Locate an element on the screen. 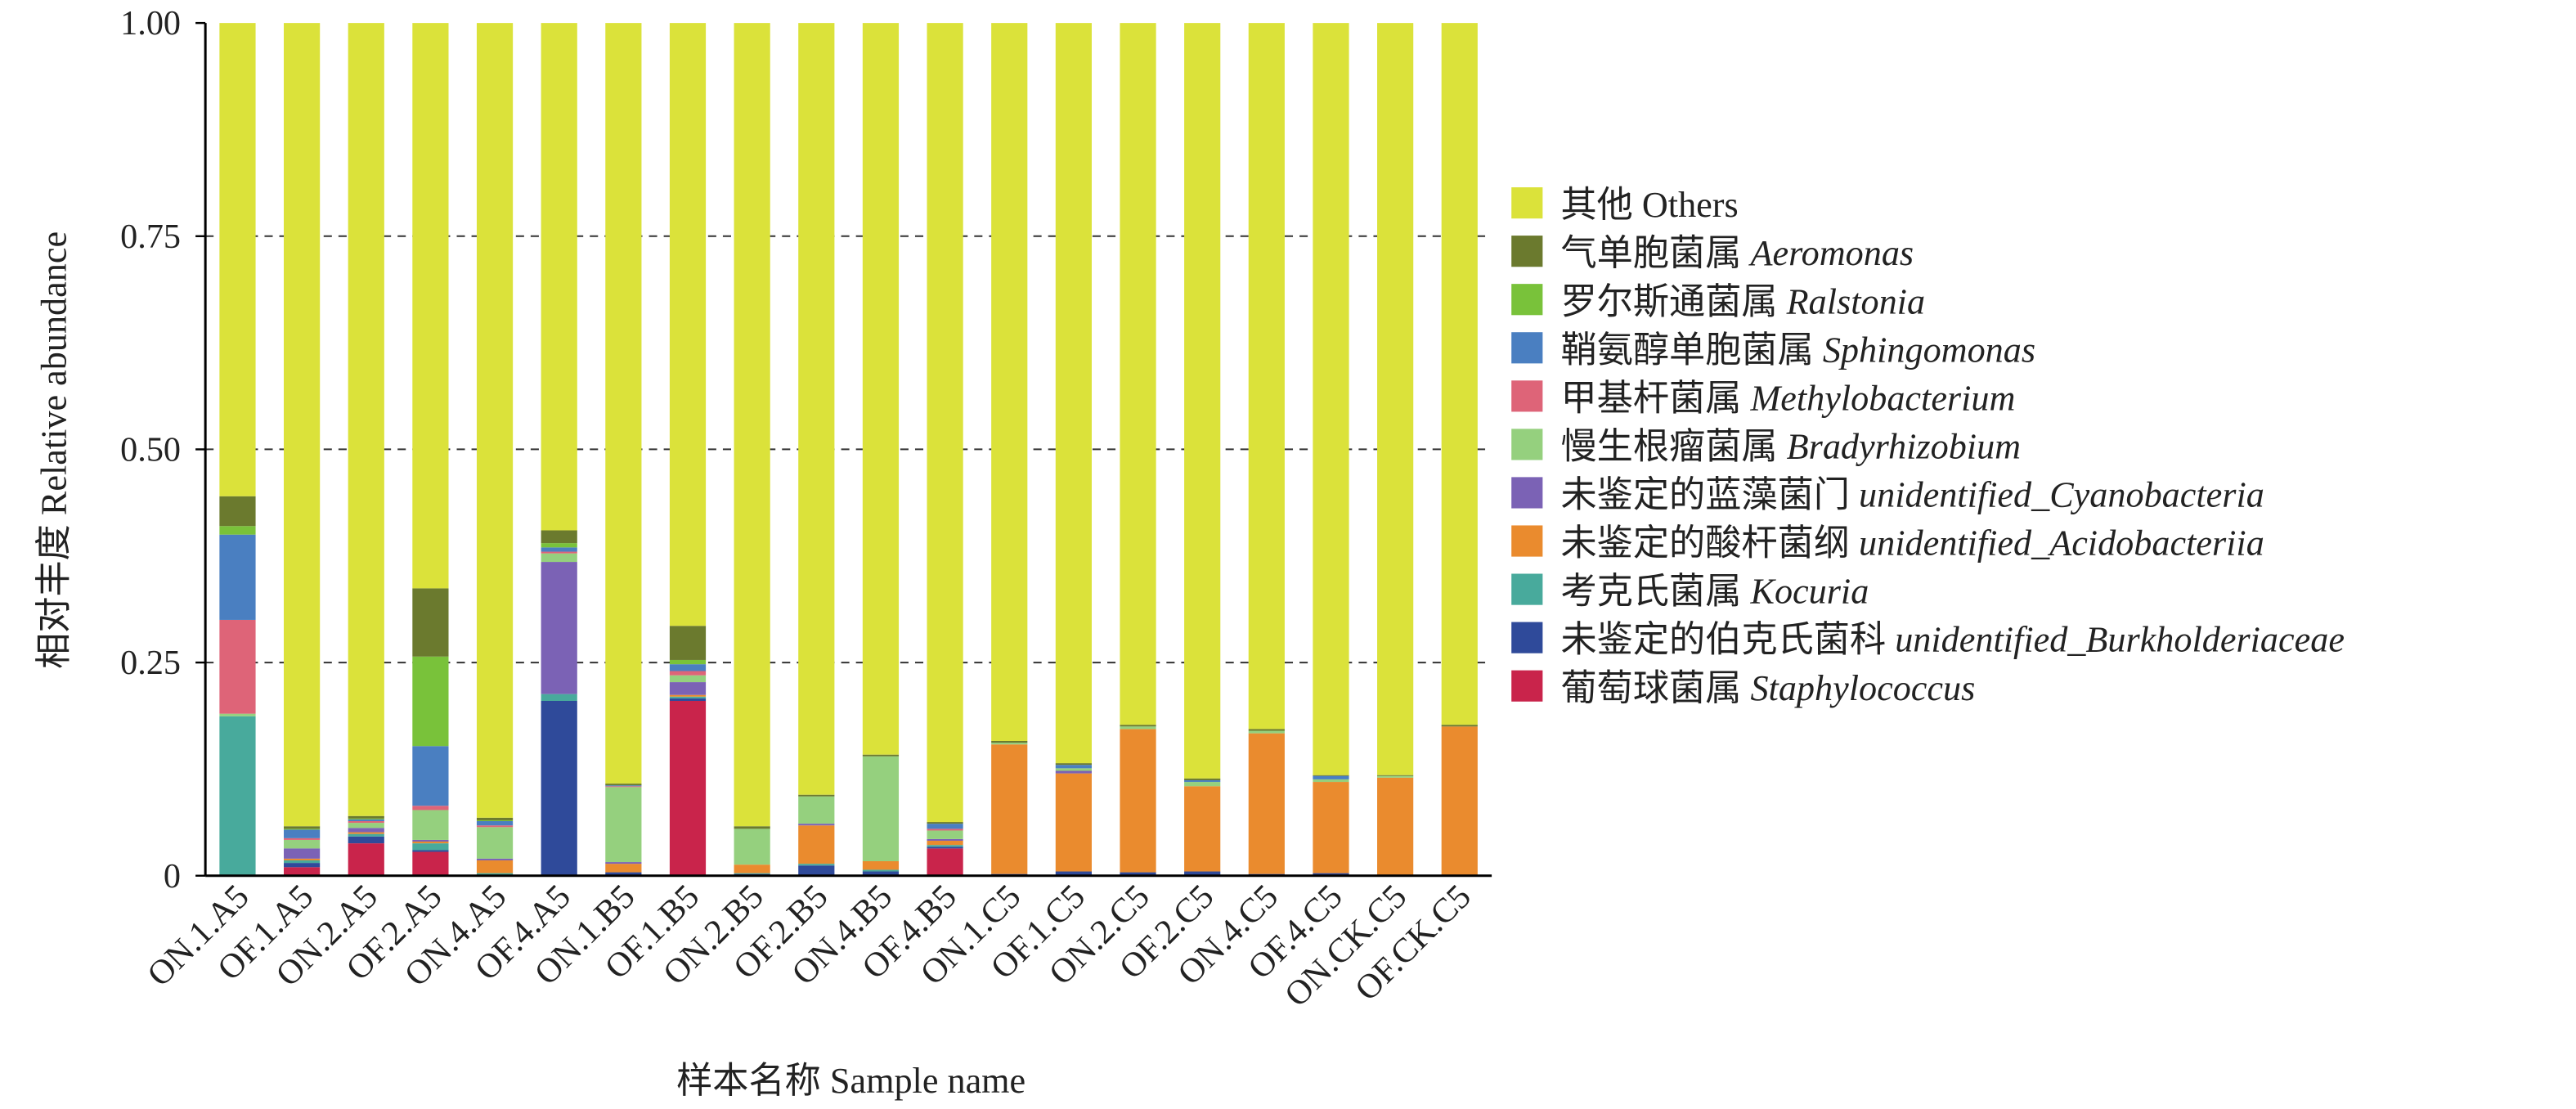  legend-label: 葡萄球菌属 Staphylococcus is located at coordinates (1767, 688).